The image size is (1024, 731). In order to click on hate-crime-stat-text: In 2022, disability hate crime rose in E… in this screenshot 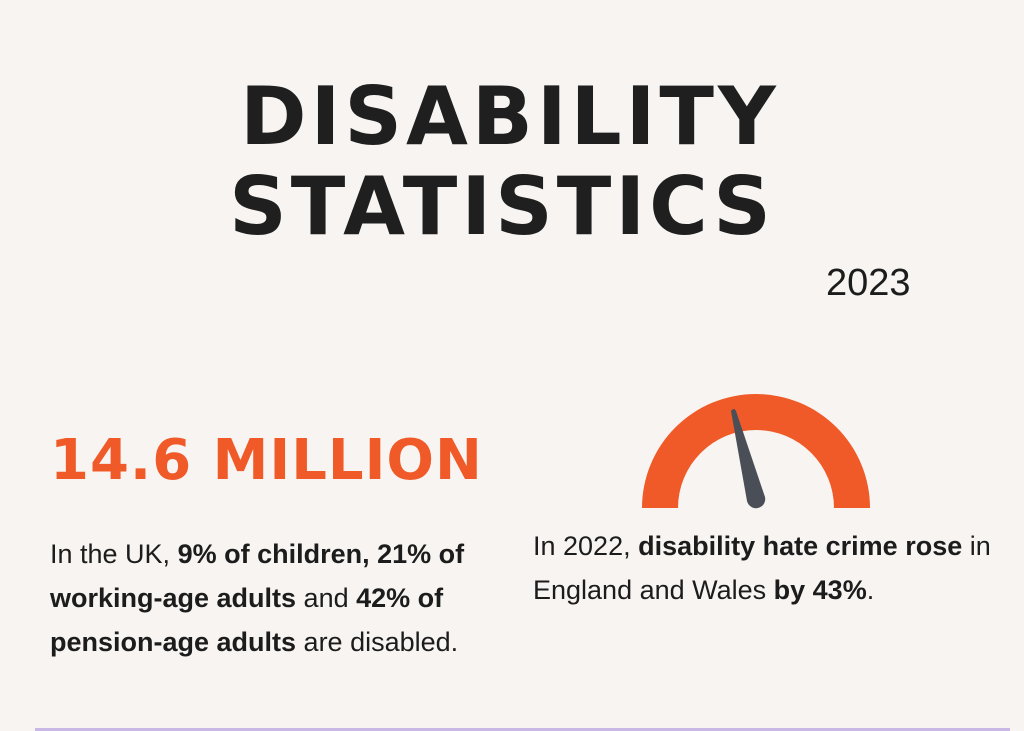, I will do `click(763, 568)`.